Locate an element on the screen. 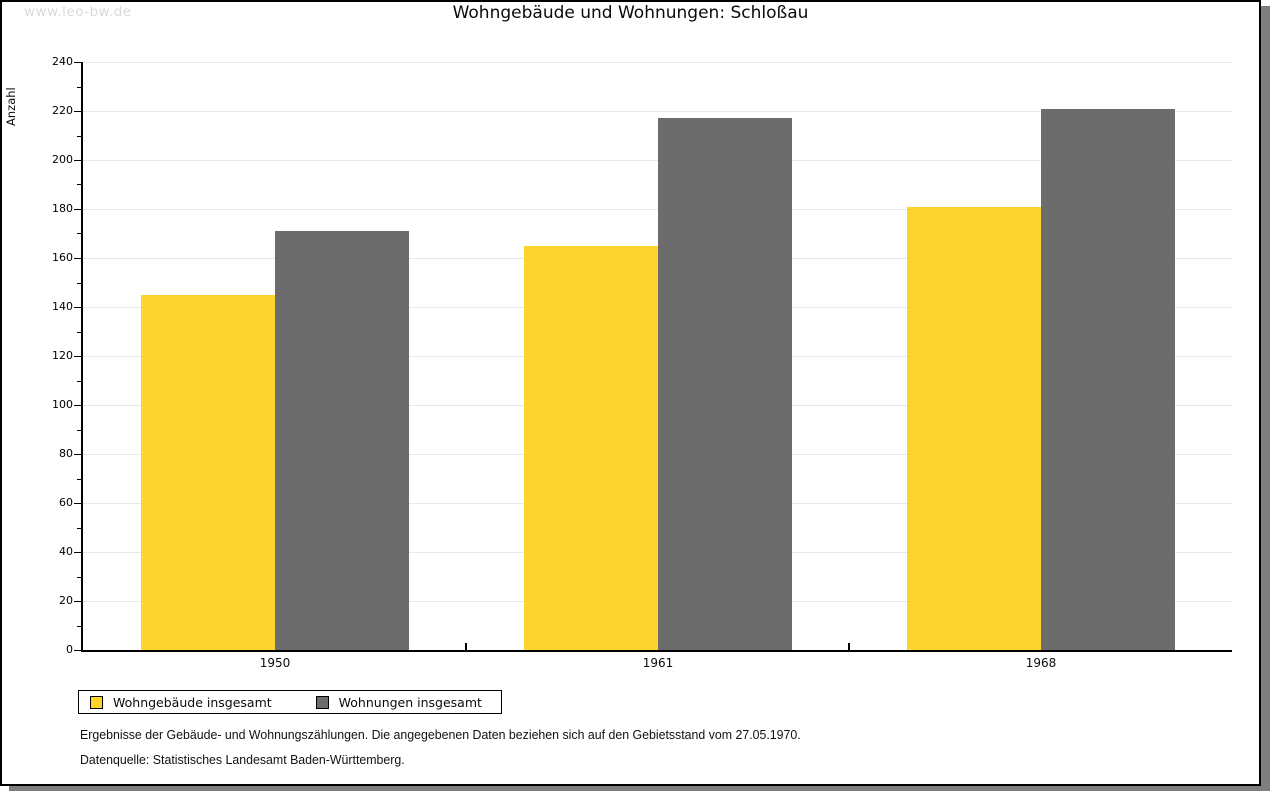 The image size is (1280, 791). chart-title: Wohngebäude und Wohnungen: Schloßau is located at coordinates (630, 13).